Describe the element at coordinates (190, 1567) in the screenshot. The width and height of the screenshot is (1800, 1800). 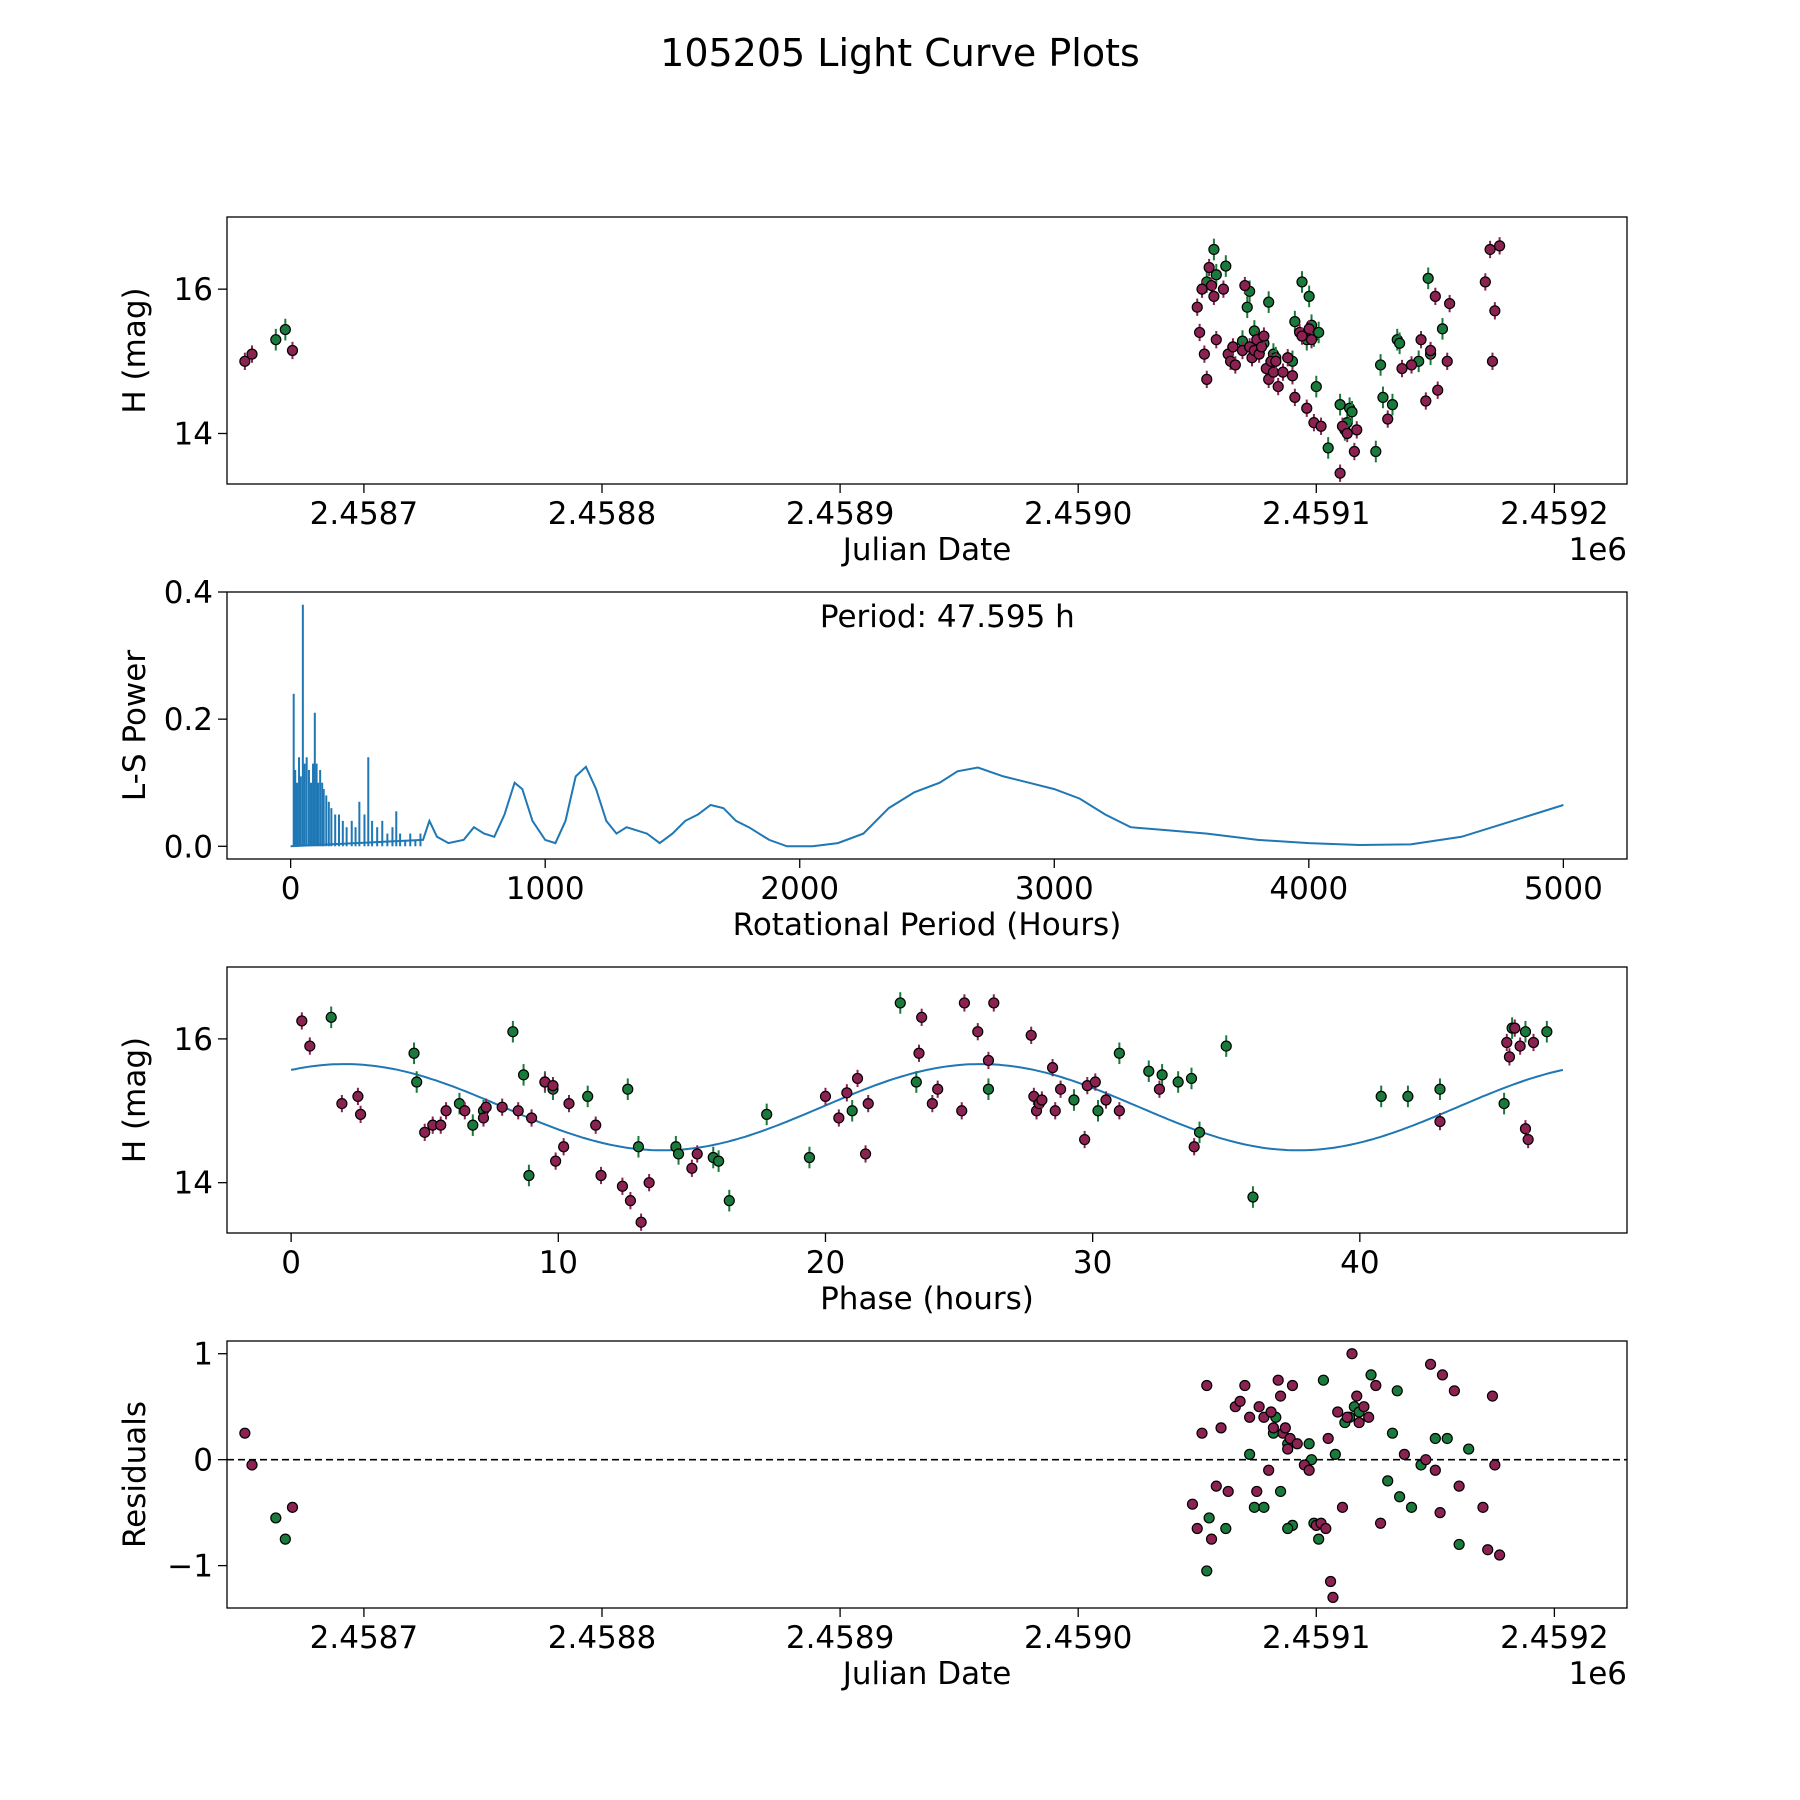
I see `y-tick-label: −1` at that location.